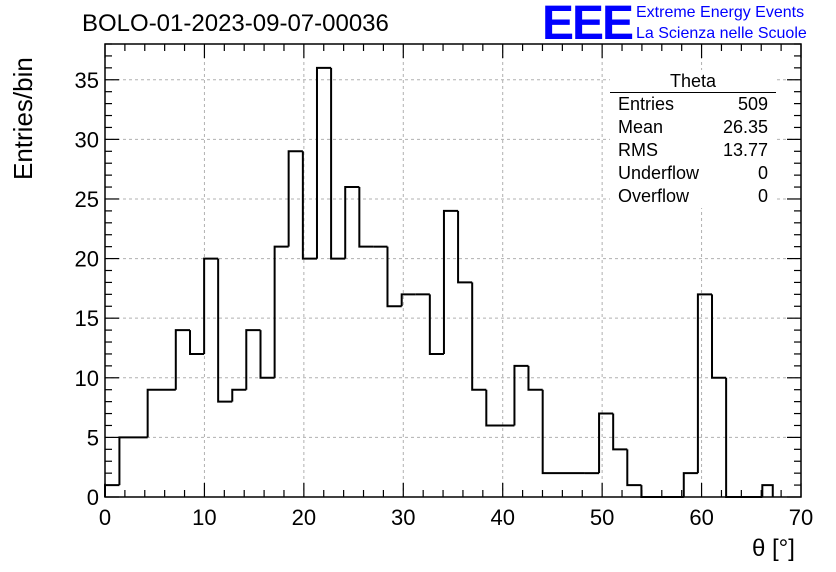 This screenshot has width=836, height=572. What do you see at coordinates (588, 25) in the screenshot?
I see `eee-logo: EEE` at bounding box center [588, 25].